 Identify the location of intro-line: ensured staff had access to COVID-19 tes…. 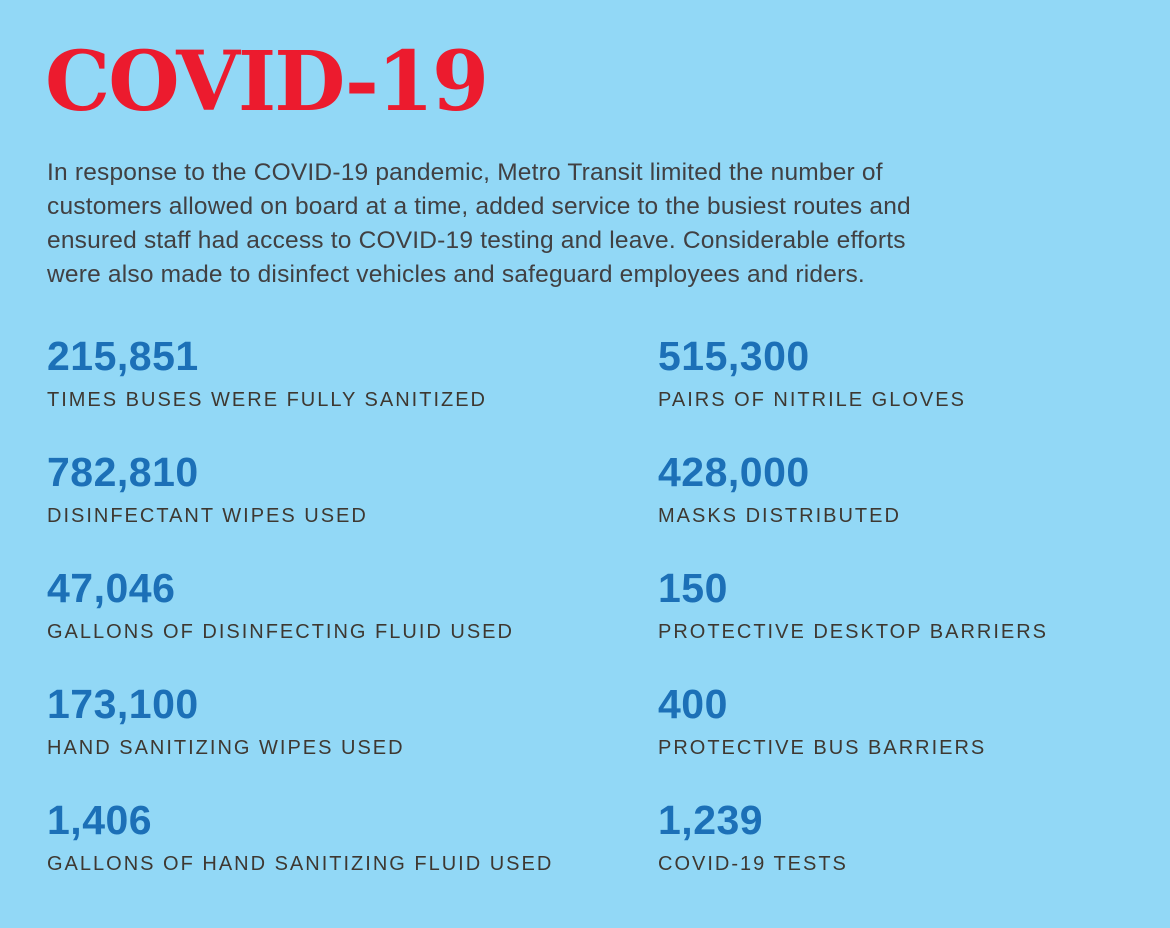
(476, 240).